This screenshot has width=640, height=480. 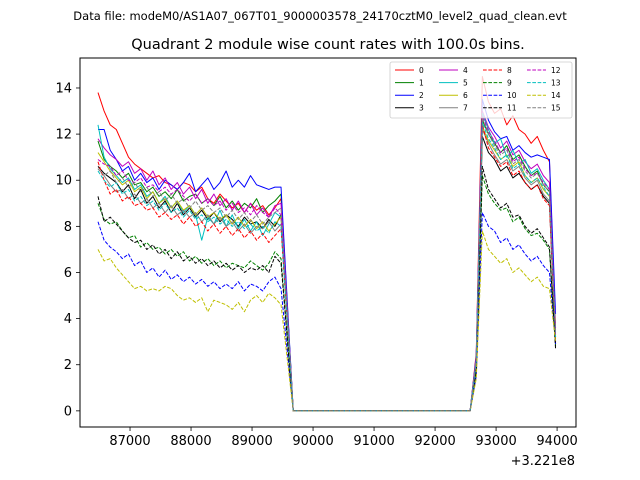 I want to click on y-tick-label: 6, so click(x=68, y=273).